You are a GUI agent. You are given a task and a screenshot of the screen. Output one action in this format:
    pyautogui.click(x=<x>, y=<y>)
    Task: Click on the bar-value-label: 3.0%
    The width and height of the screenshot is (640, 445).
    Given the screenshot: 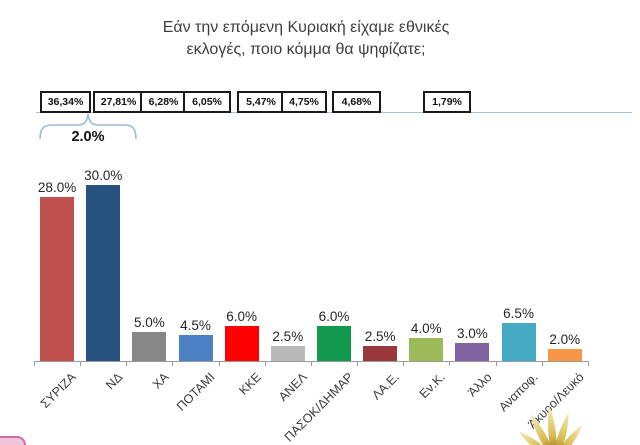 What is the action you would take?
    pyautogui.click(x=472, y=334)
    